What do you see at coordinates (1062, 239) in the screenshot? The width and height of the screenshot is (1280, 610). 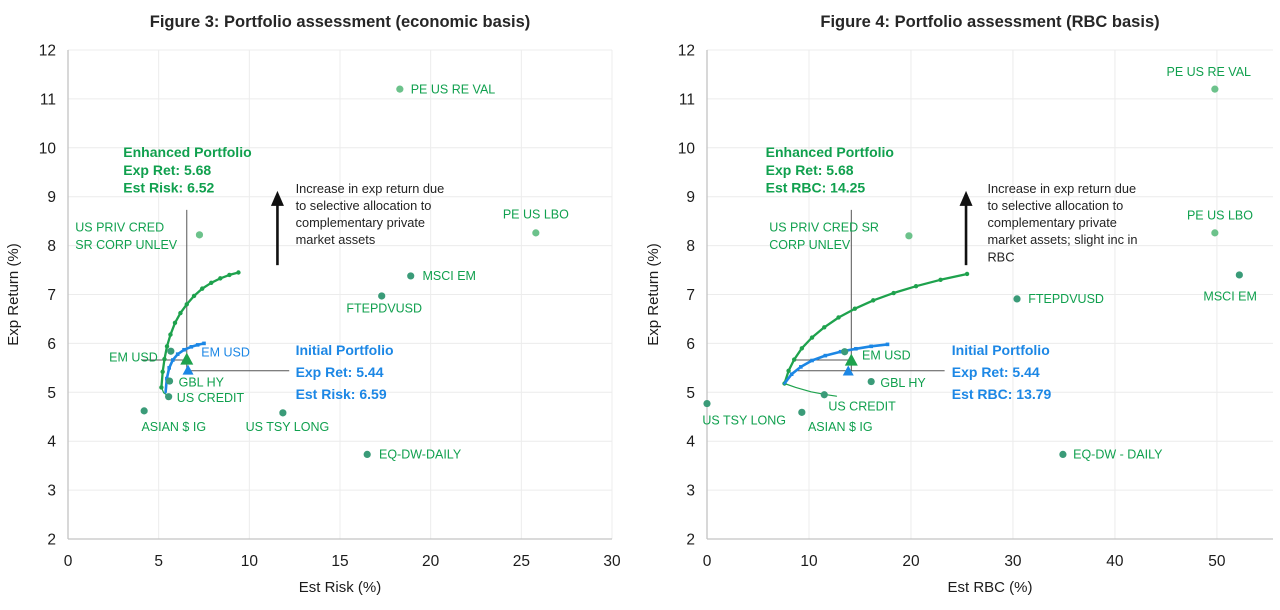 I see `annotation-text-line-4: market assets; slight inc in` at bounding box center [1062, 239].